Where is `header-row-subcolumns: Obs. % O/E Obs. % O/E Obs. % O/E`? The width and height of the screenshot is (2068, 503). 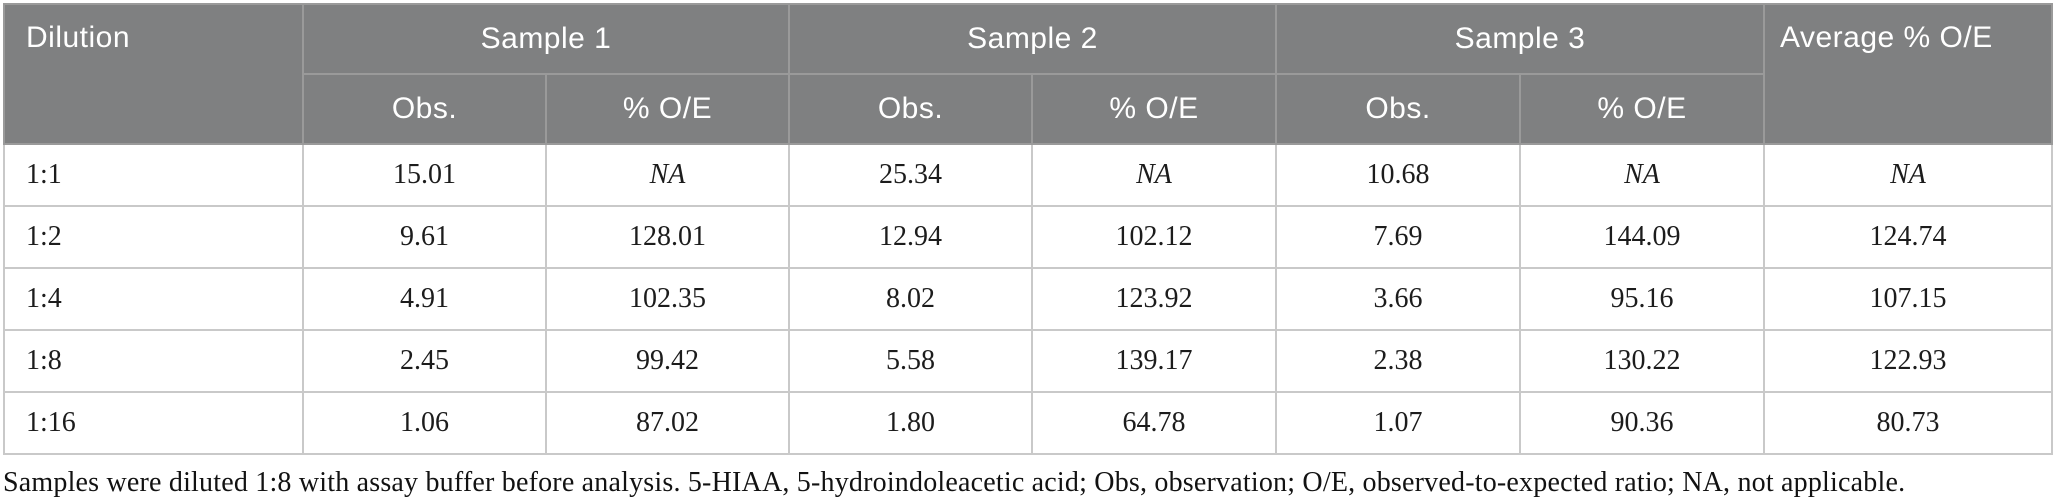 header-row-subcolumns: Obs. % O/E Obs. % O/E Obs. % O/E is located at coordinates (1028, 109).